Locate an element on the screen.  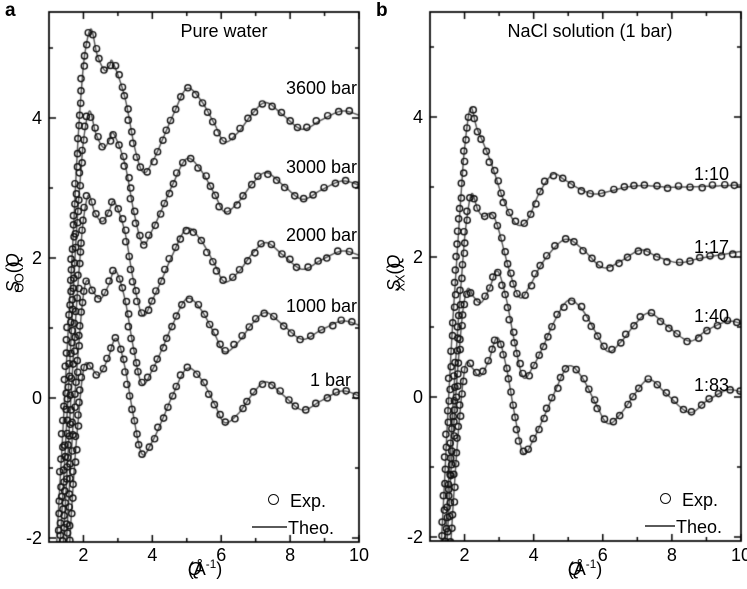
y-tick-label-a--2: -2 is located at coordinates (33, 538).